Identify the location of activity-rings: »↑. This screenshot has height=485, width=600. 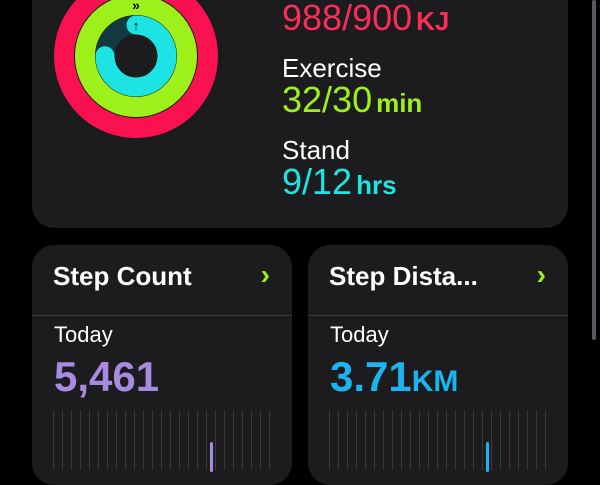
(136, 69).